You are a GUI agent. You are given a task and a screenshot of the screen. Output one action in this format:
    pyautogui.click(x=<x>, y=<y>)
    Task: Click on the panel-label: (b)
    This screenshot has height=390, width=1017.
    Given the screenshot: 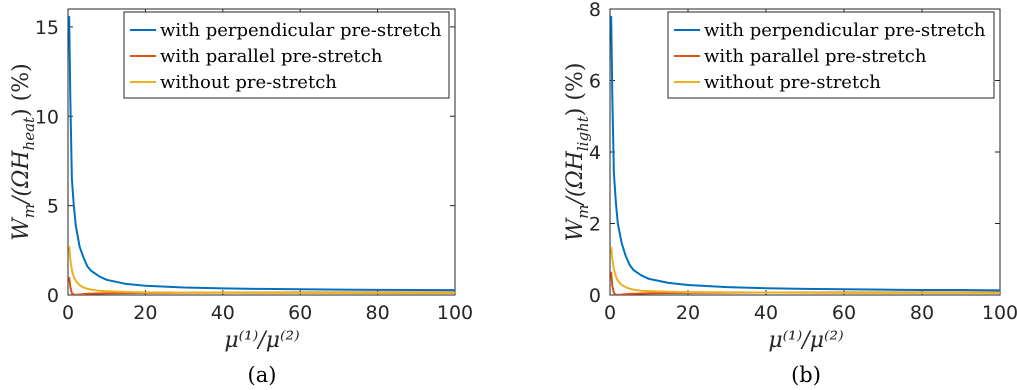 What is the action you would take?
    pyautogui.click(x=806, y=375)
    